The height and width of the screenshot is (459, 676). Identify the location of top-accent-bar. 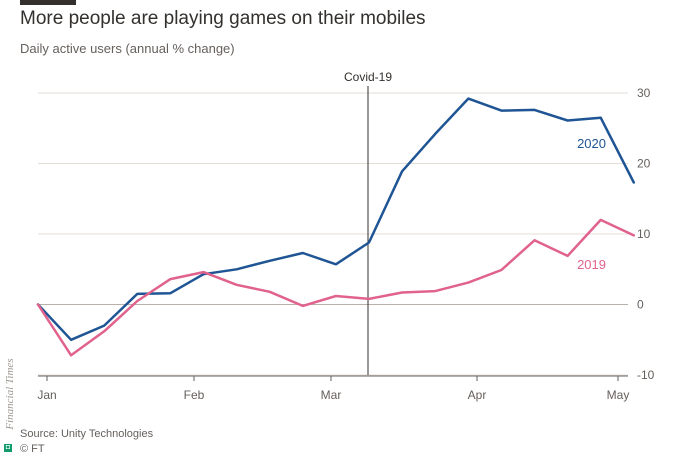
(48, 2).